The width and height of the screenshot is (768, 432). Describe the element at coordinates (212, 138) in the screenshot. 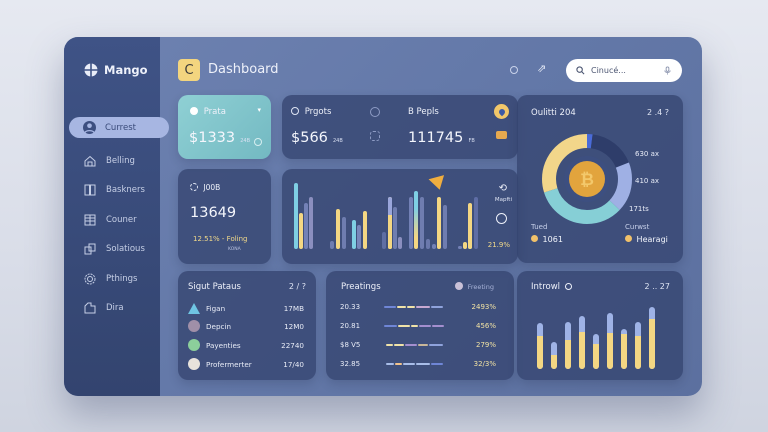

I see `prata-value: $1333` at that location.